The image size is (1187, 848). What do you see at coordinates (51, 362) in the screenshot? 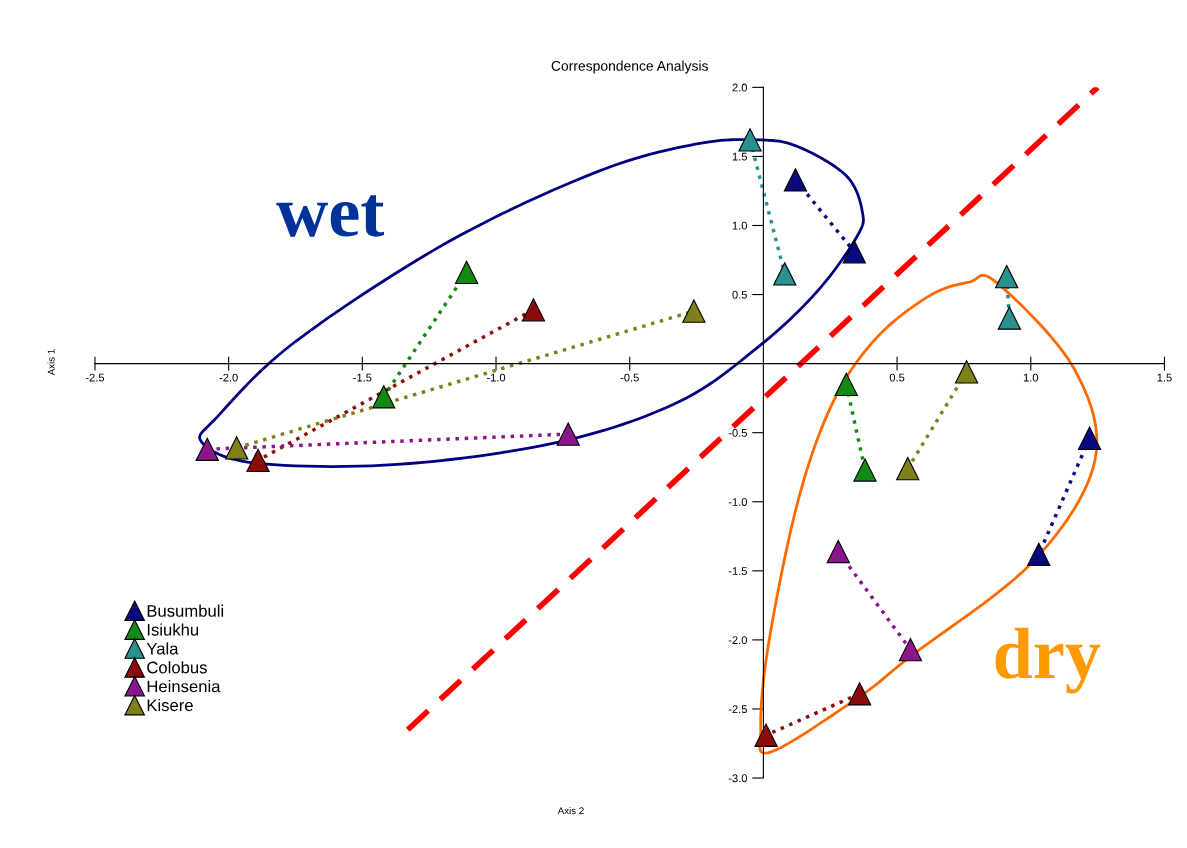
I see `y-axis-title: Axis 1` at bounding box center [51, 362].